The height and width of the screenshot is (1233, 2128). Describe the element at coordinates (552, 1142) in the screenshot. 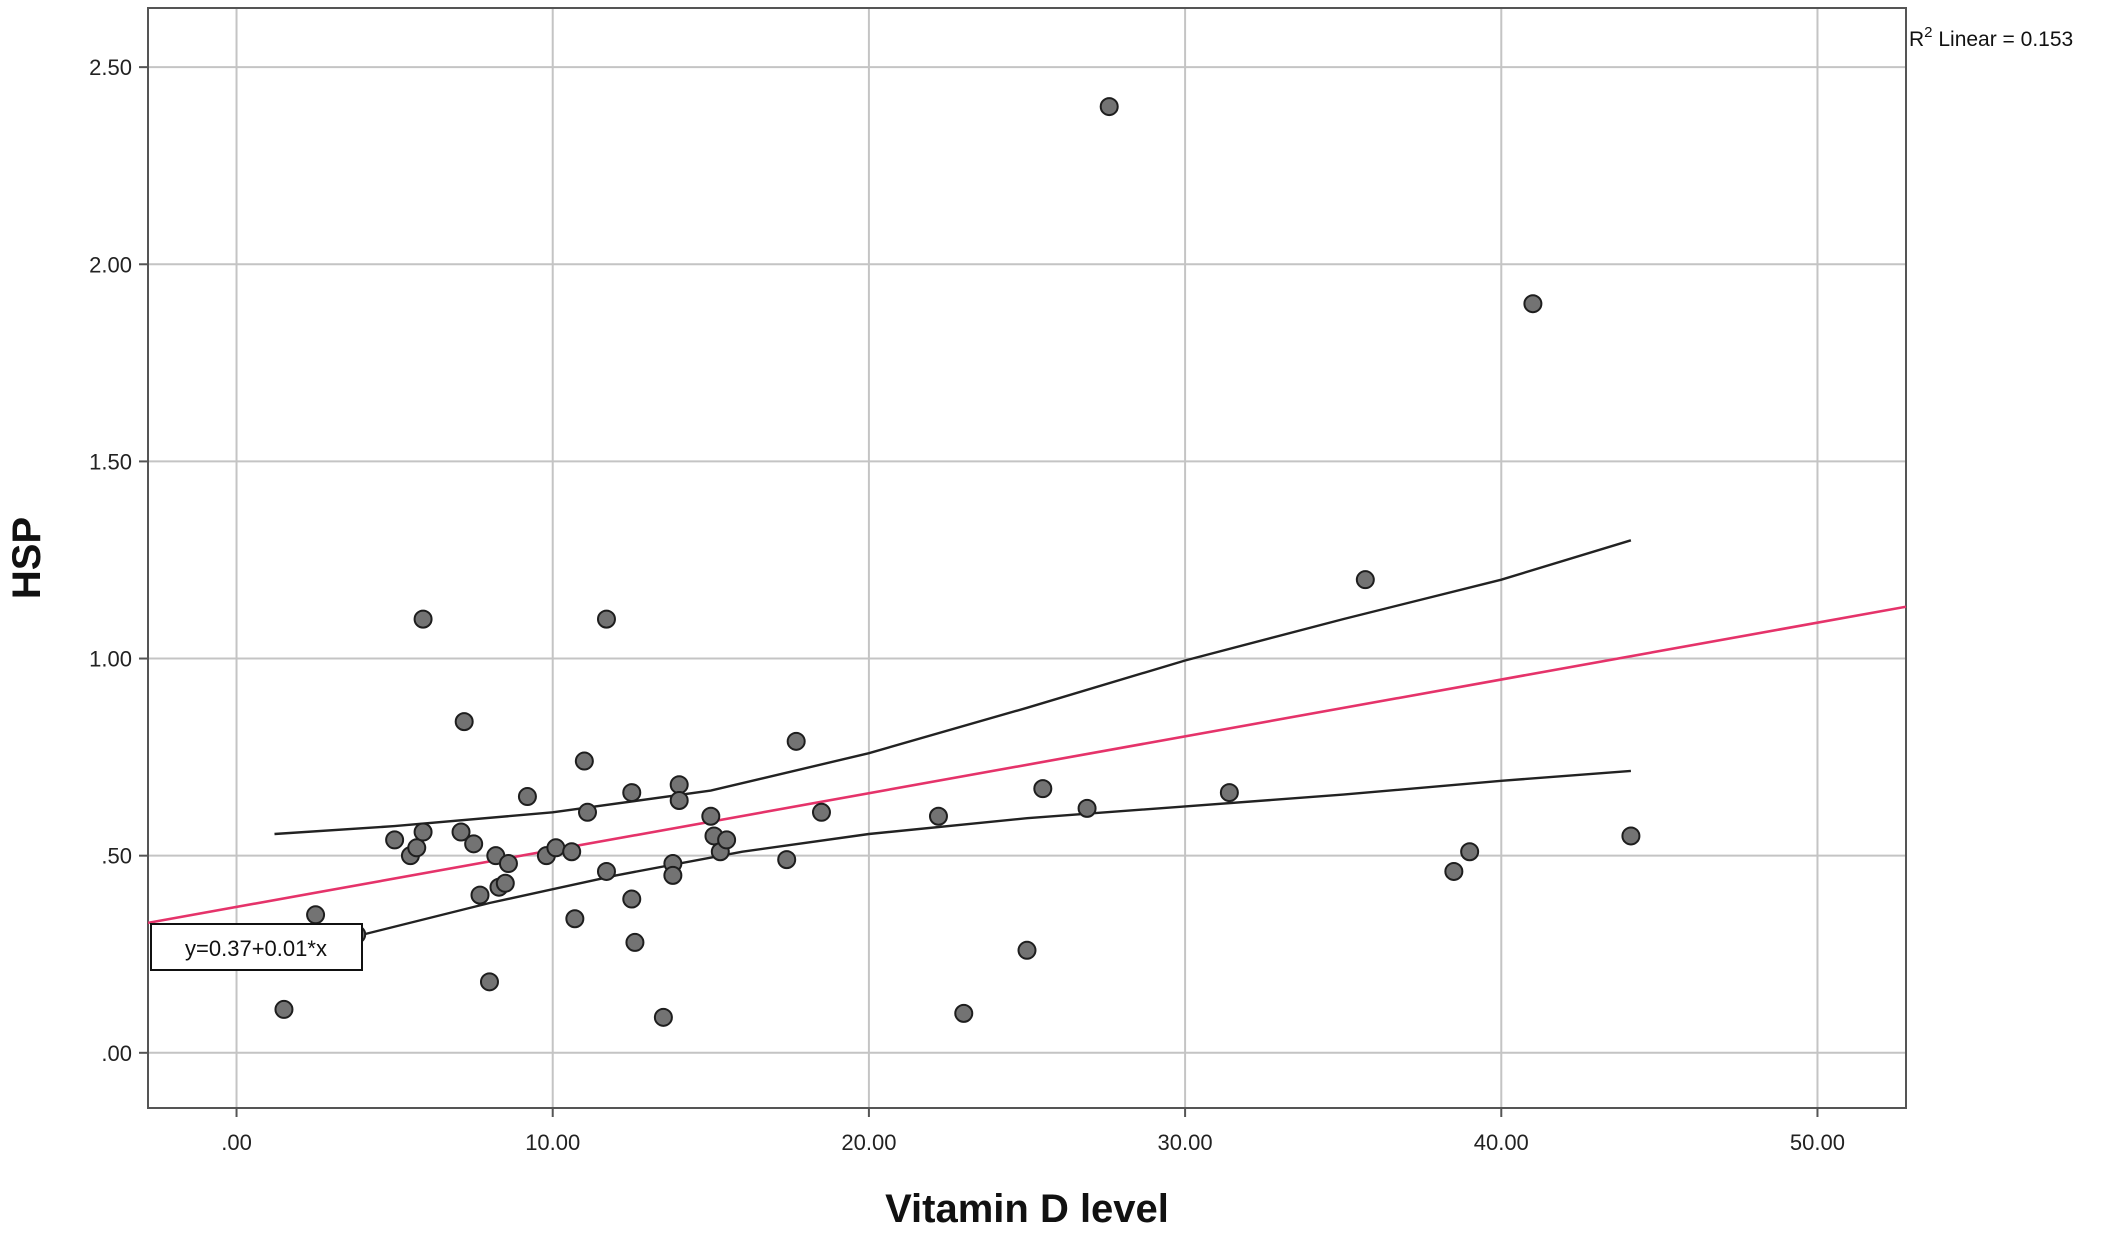

I see `x-tick-label: 10.00` at that location.